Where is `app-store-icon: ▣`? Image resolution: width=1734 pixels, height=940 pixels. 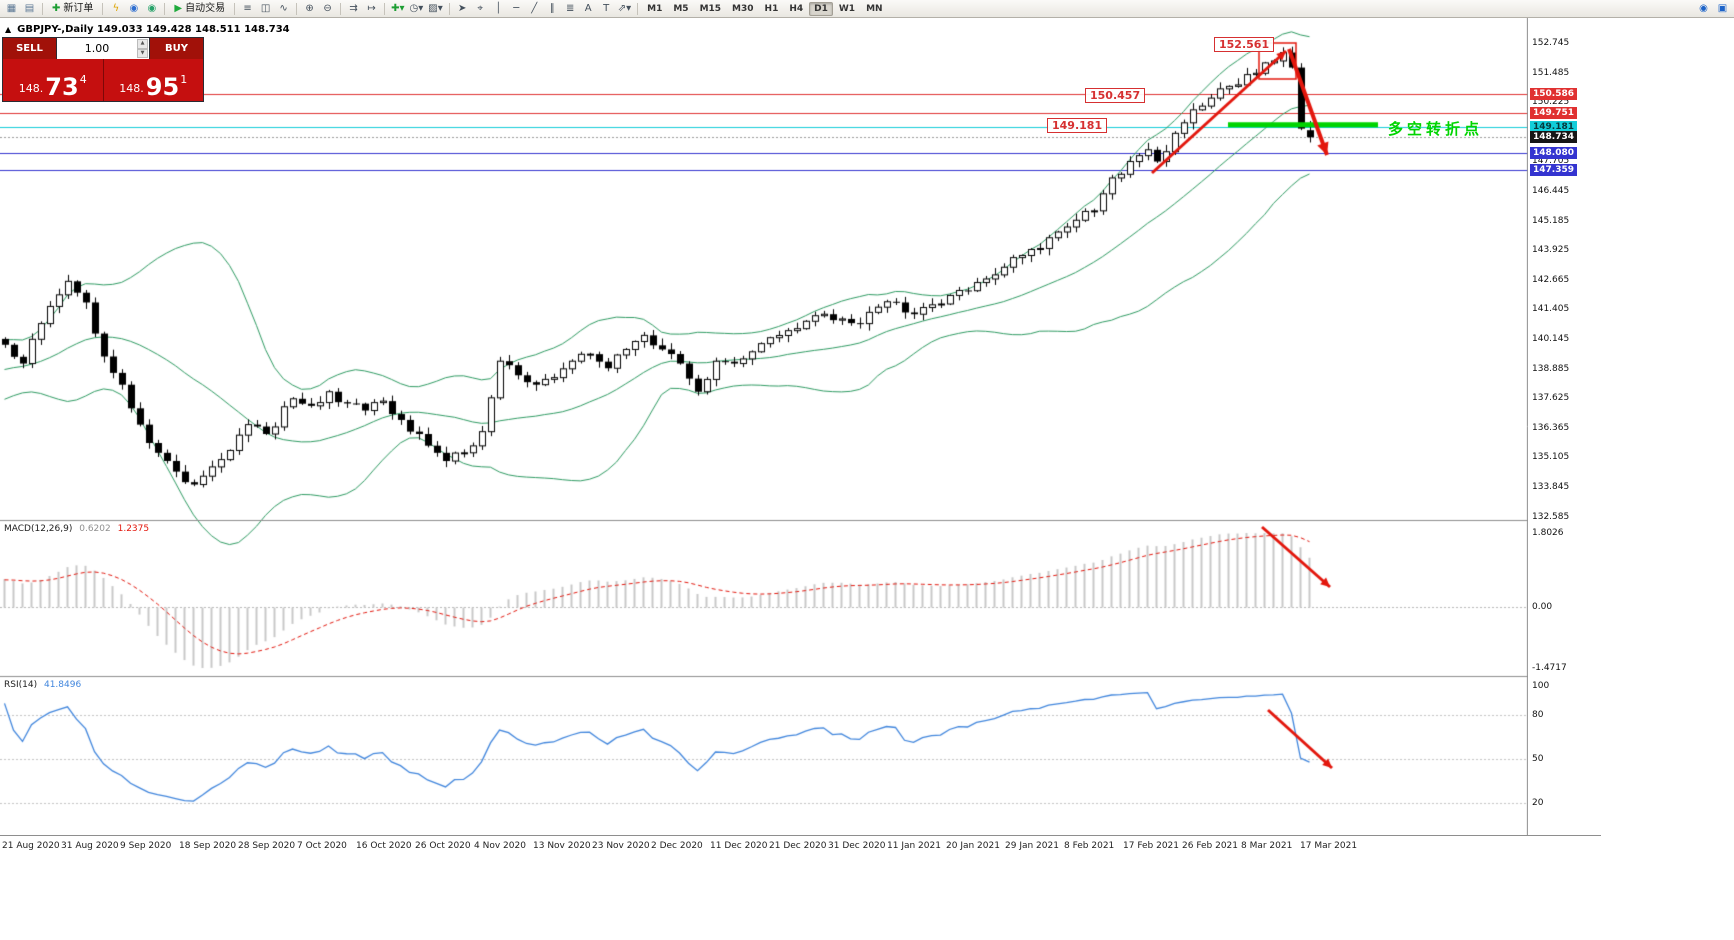 app-store-icon: ▣ is located at coordinates (1722, 8).